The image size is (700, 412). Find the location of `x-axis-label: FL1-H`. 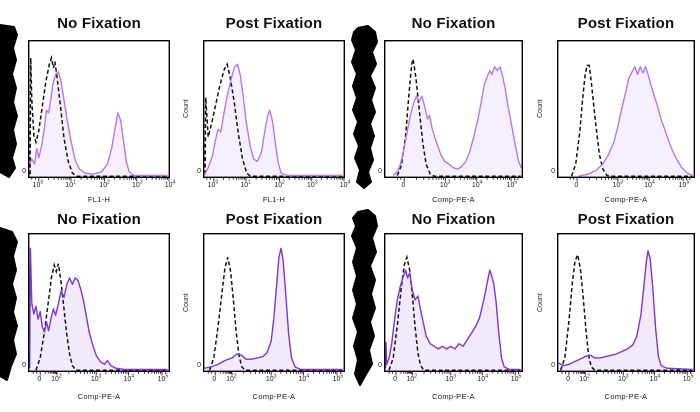

x-axis-label: FL1-H is located at coordinates (274, 199).